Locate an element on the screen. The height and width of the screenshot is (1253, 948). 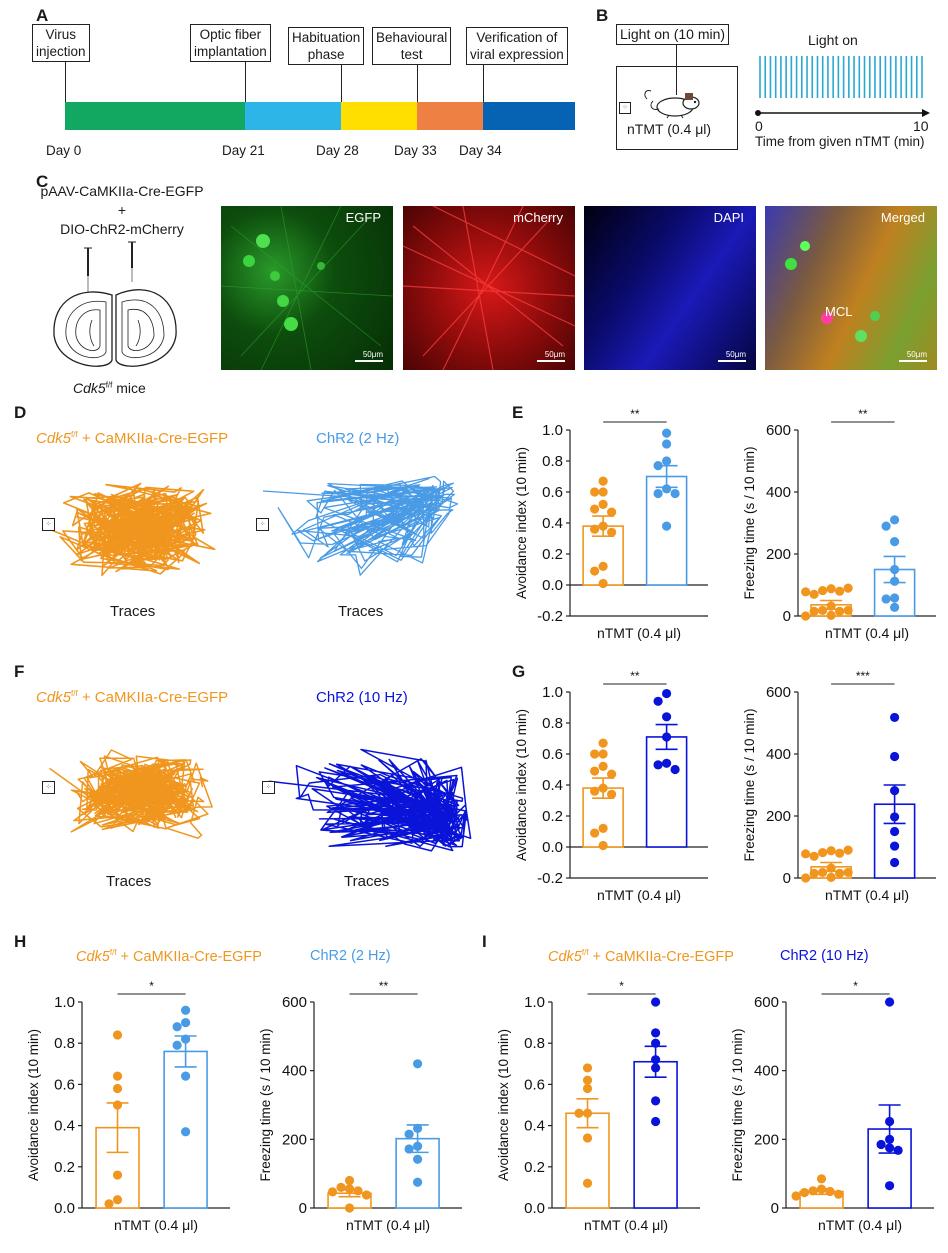
f-control-sup: f/f is located at coordinates (74, 693).